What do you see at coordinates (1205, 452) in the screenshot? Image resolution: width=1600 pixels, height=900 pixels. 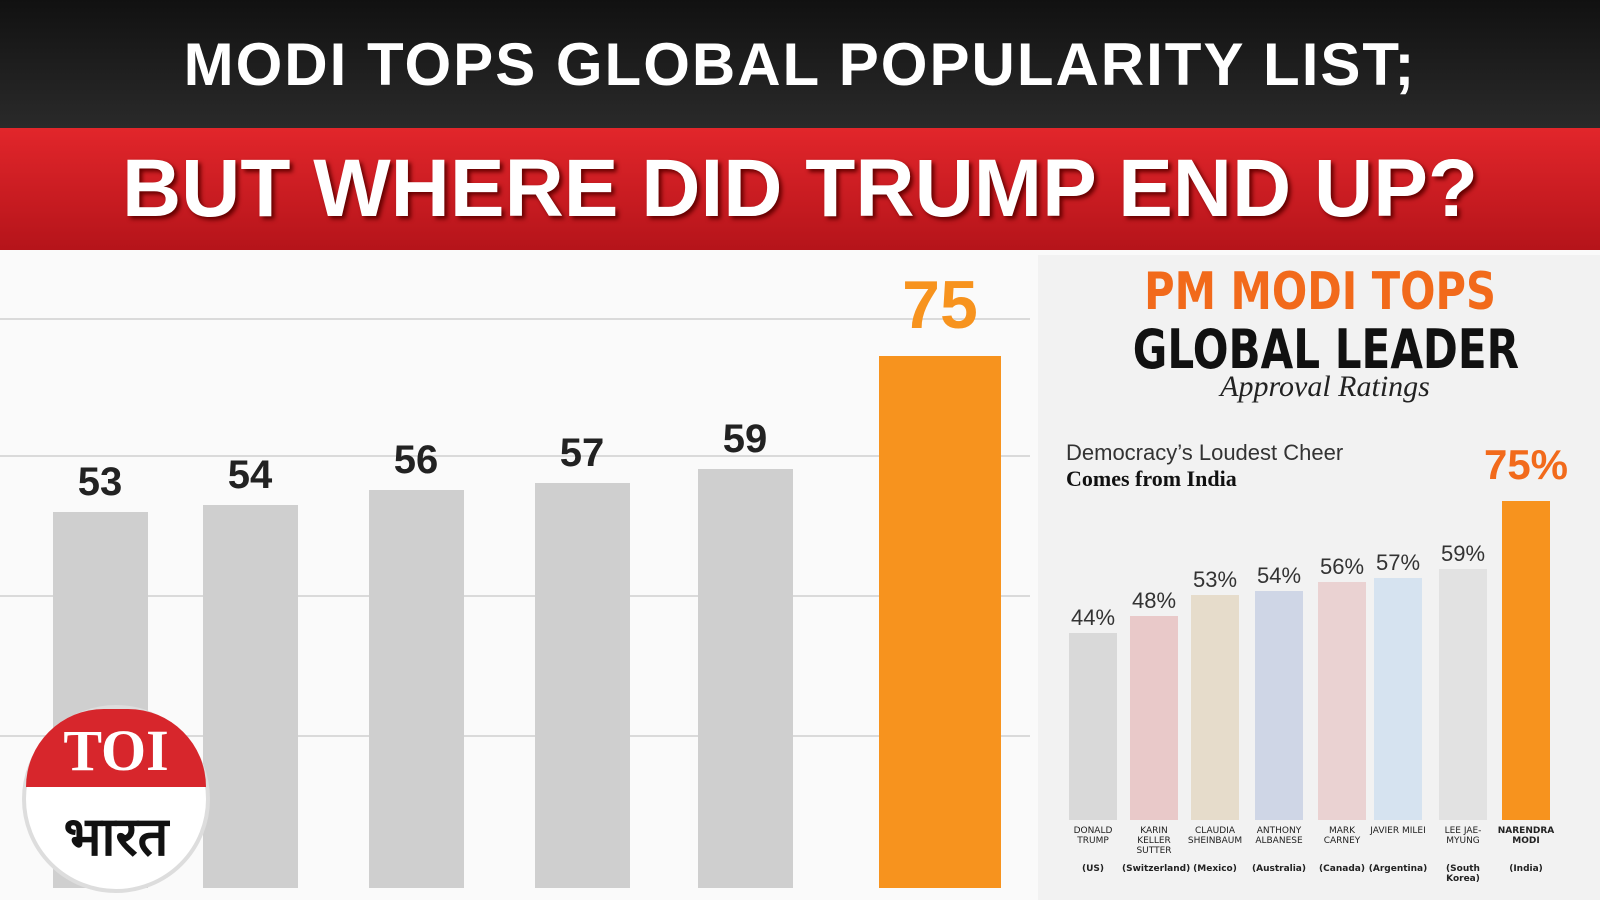 I see `note: Democracy’s Loudest Cheer` at bounding box center [1205, 452].